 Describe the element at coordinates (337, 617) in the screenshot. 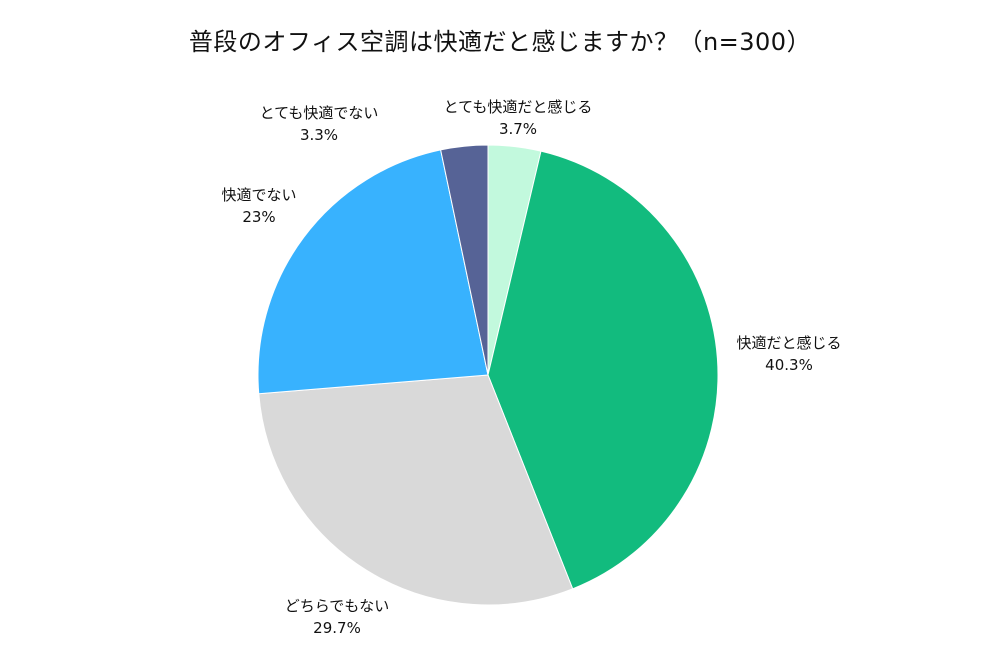

I see `slice-label-neutral: どちらでもない 29.7%` at that location.